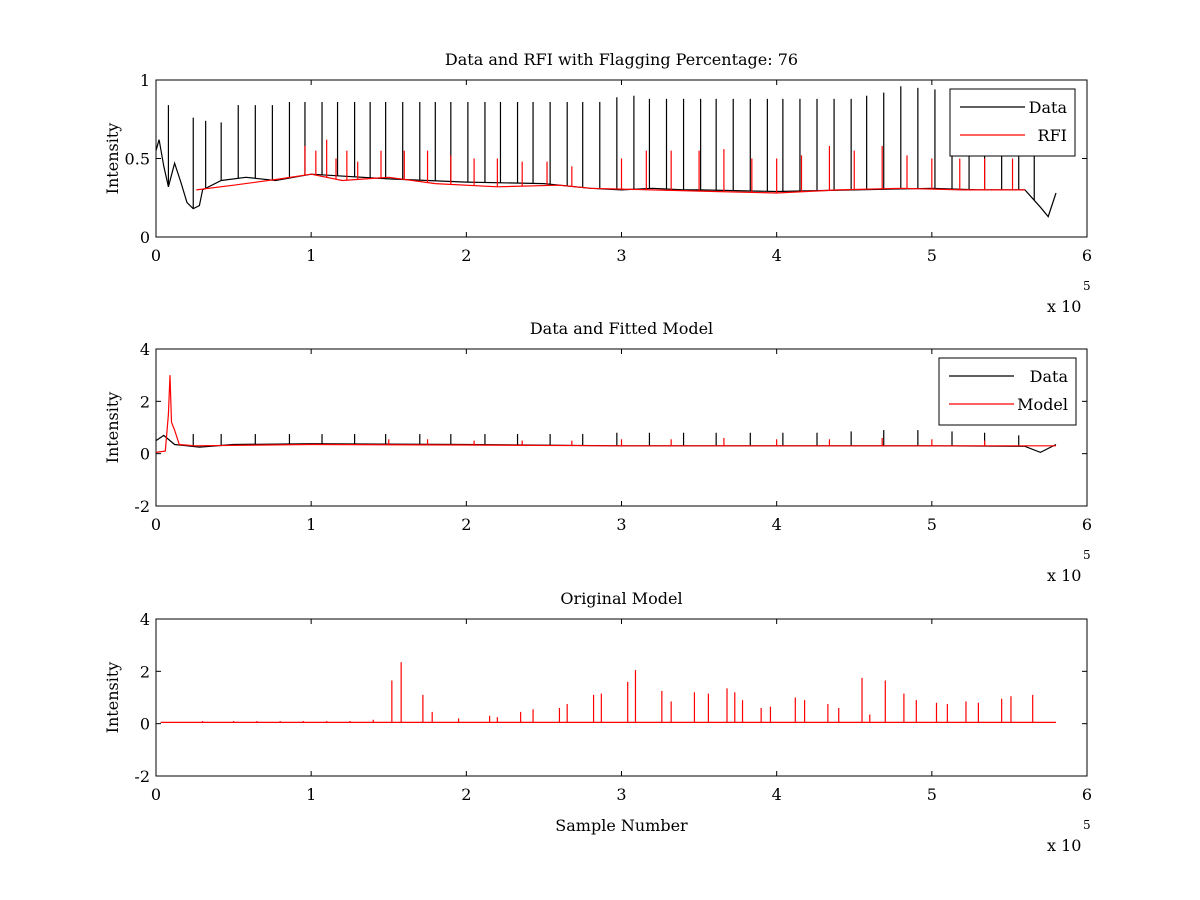  Describe the element at coordinates (621, 794) in the screenshot. I see `chart-3-x-tick-label: 3` at that location.